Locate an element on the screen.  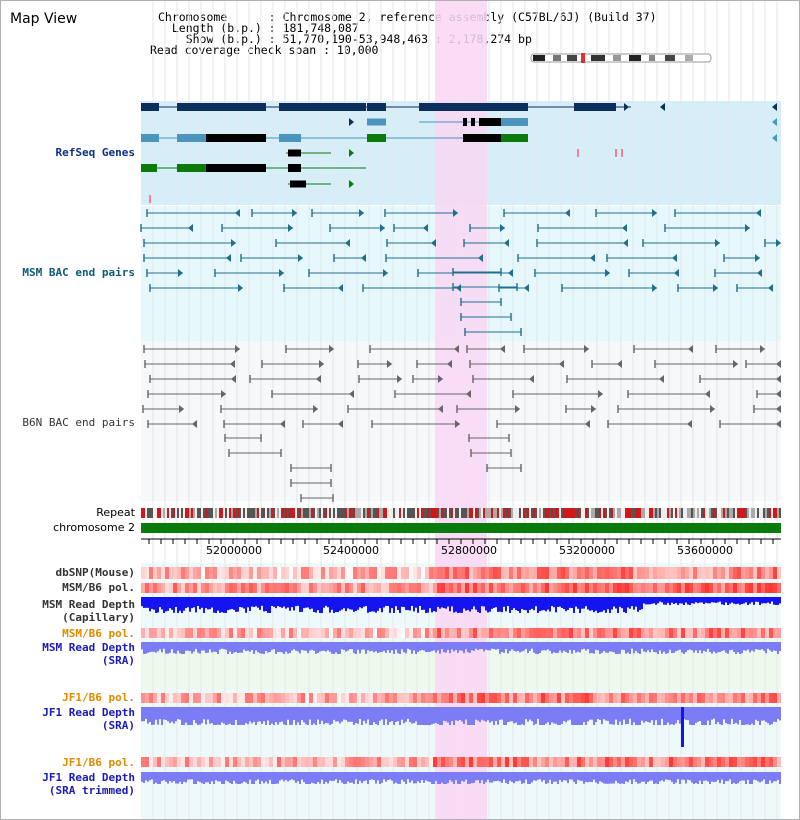
jf1-read-depth-trimmed-track is located at coordinates (461, 778).